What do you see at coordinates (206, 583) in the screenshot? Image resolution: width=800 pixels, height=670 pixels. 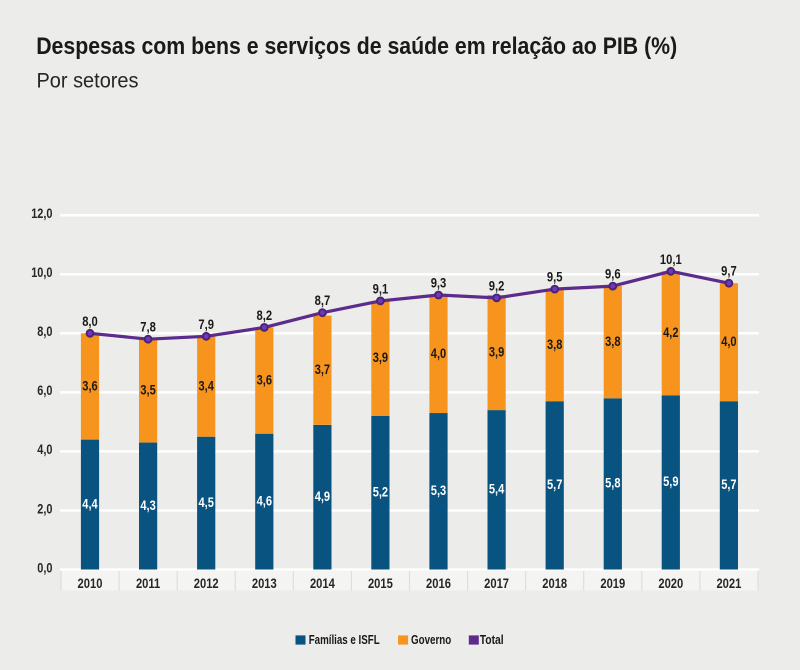 I see `svg-text: 2012` at bounding box center [206, 583].